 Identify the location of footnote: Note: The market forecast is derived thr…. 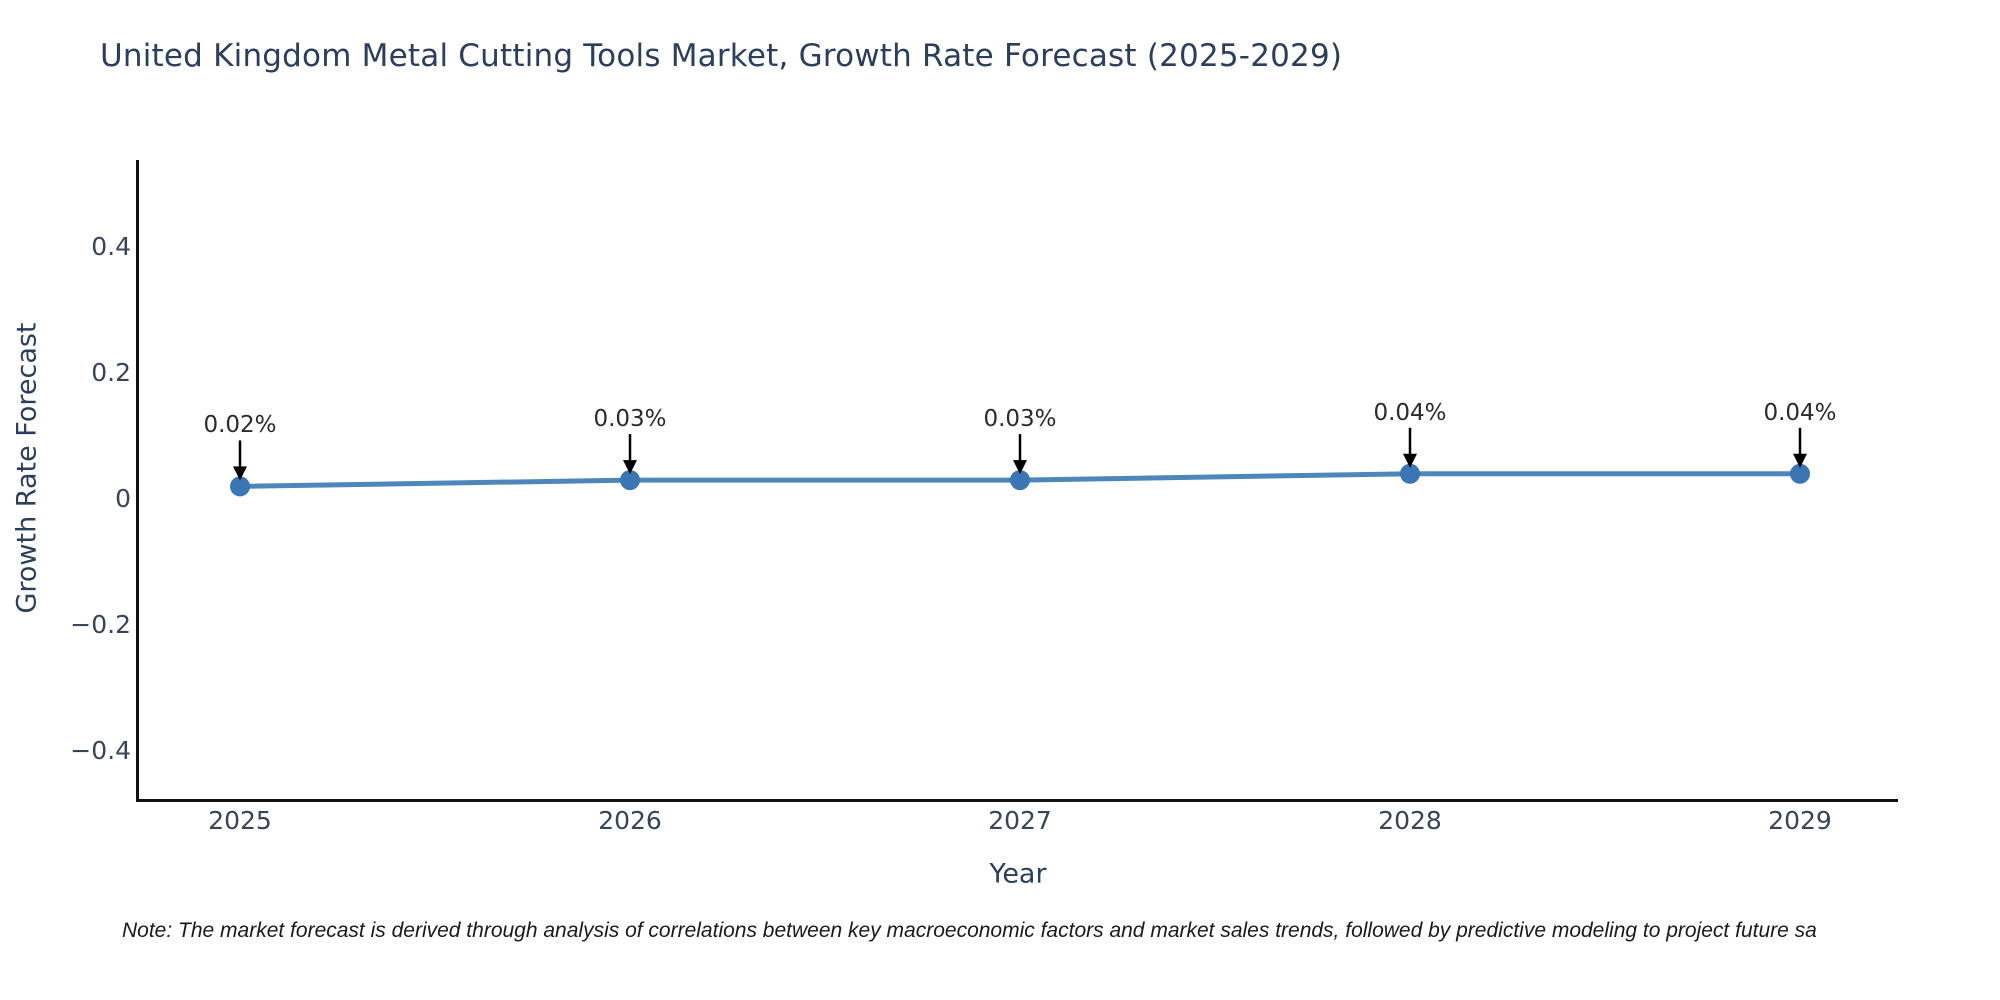
(969, 930).